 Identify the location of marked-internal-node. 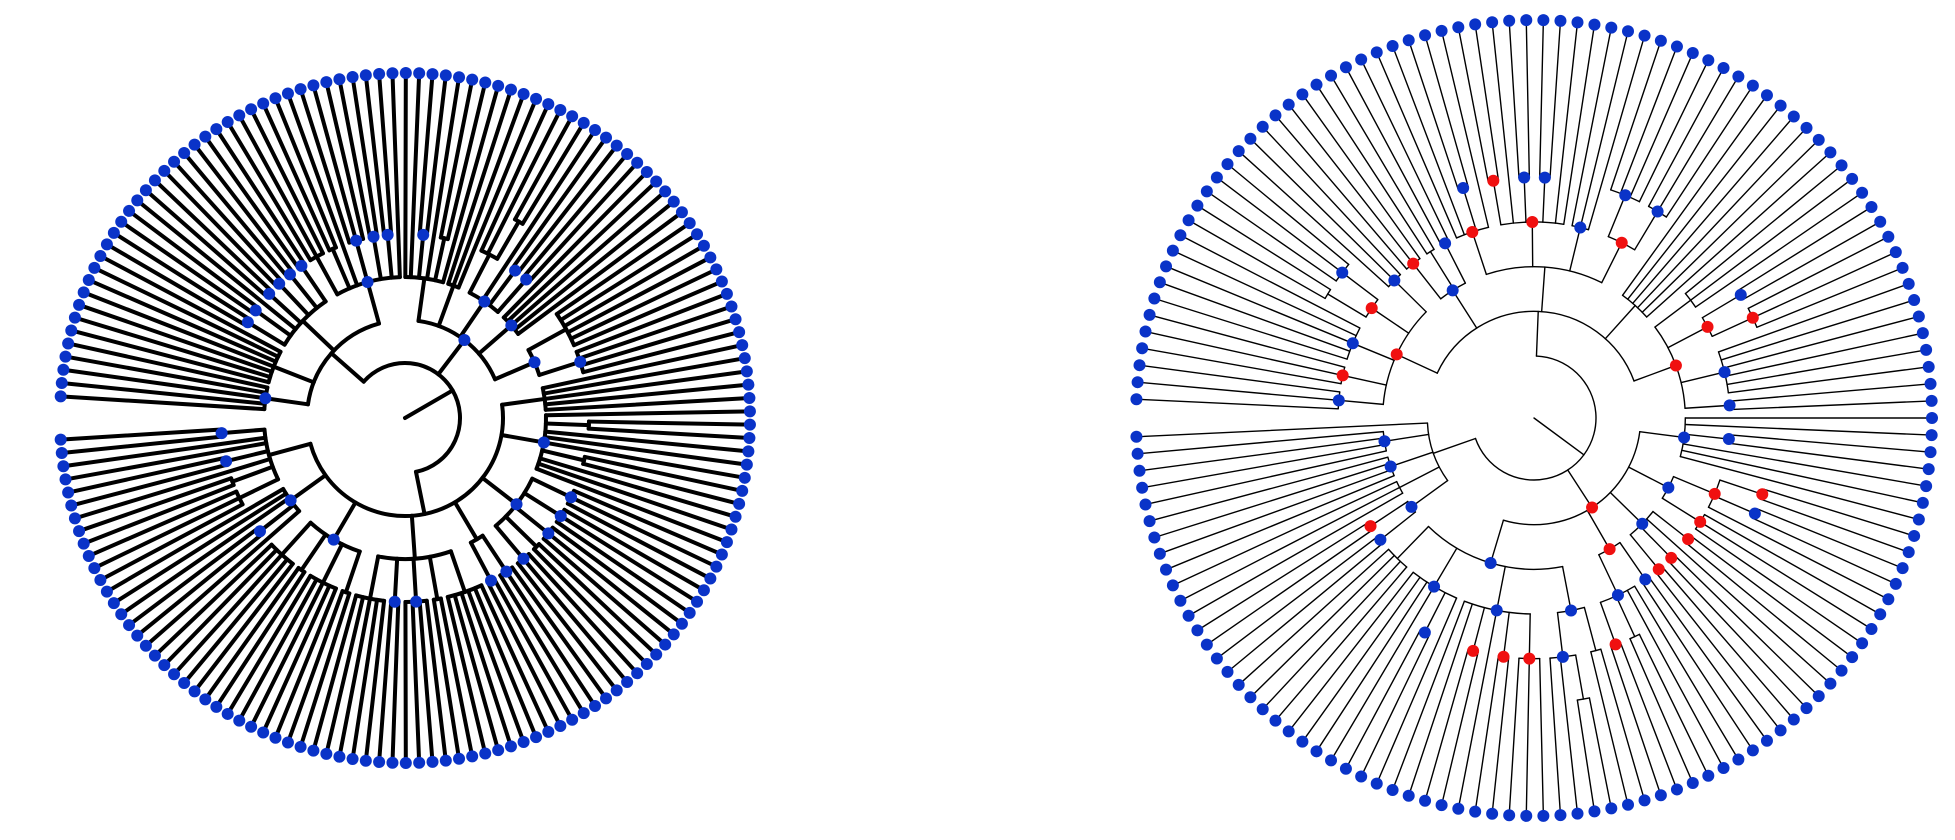
(1615, 644).